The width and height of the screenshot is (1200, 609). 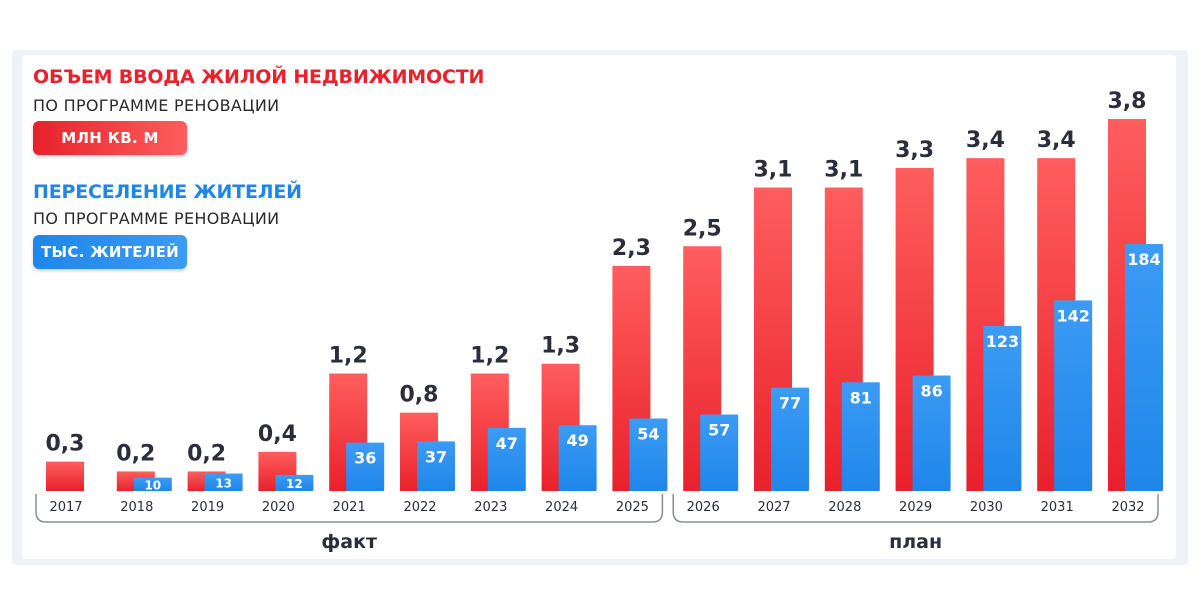 What do you see at coordinates (631, 248) in the screenshot?
I see `housing-value-label-2025: 2,3` at bounding box center [631, 248].